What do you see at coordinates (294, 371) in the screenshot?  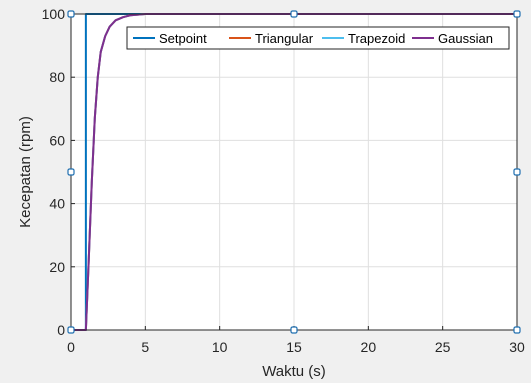 I see `x-axis-title: Waktu (s)` at bounding box center [294, 371].